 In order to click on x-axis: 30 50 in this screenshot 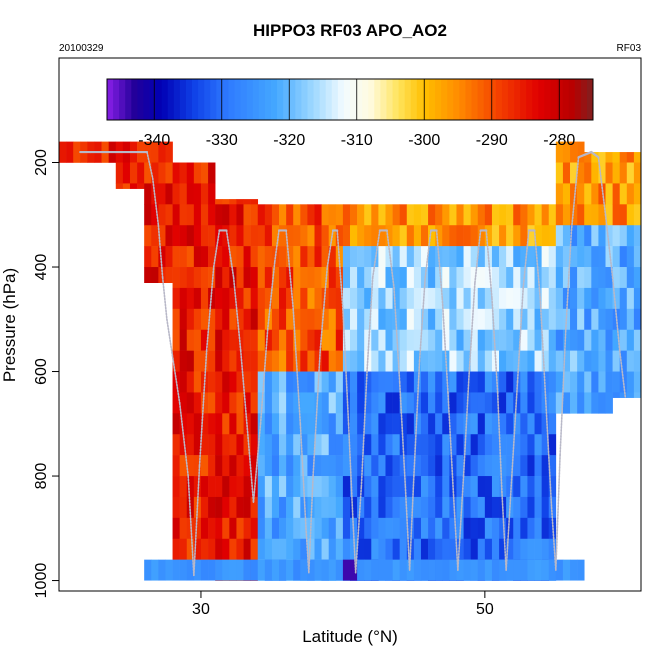, I will do `click(343, 604)`.